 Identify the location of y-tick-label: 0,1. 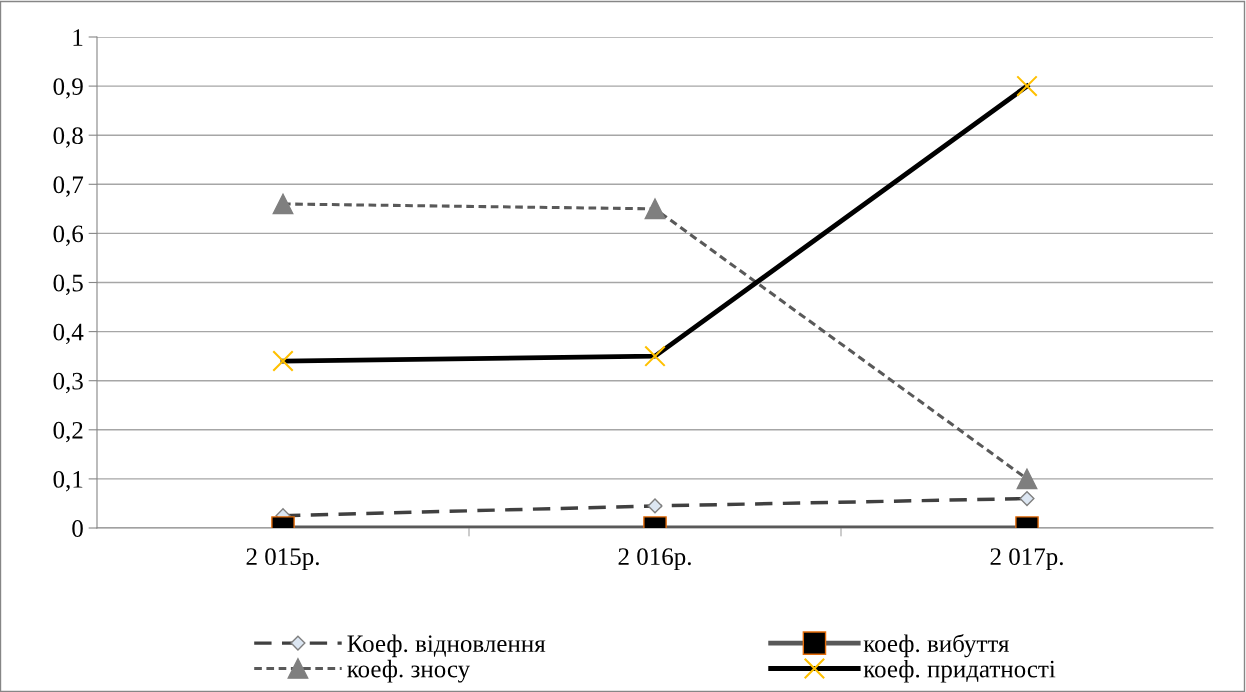
(68, 481).